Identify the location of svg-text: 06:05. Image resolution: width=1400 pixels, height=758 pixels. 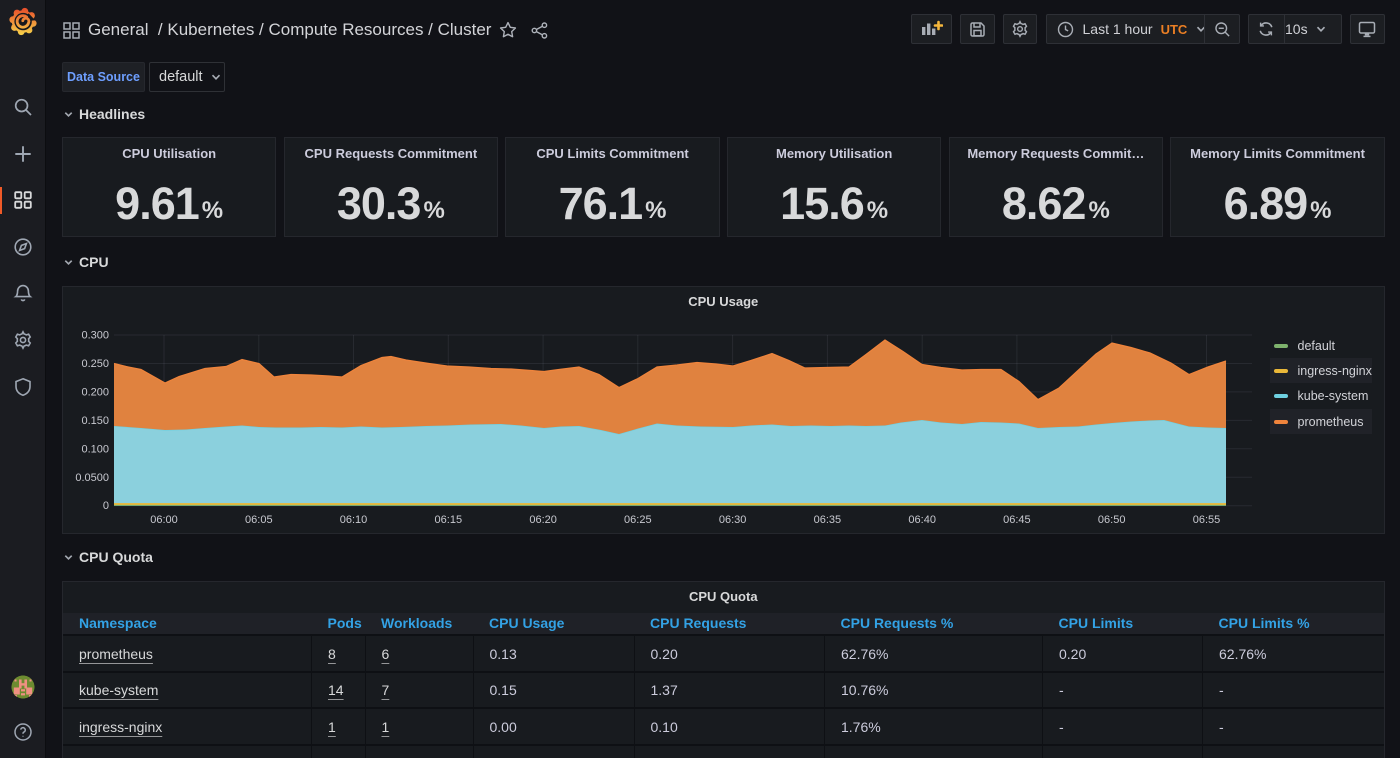
(259, 520).